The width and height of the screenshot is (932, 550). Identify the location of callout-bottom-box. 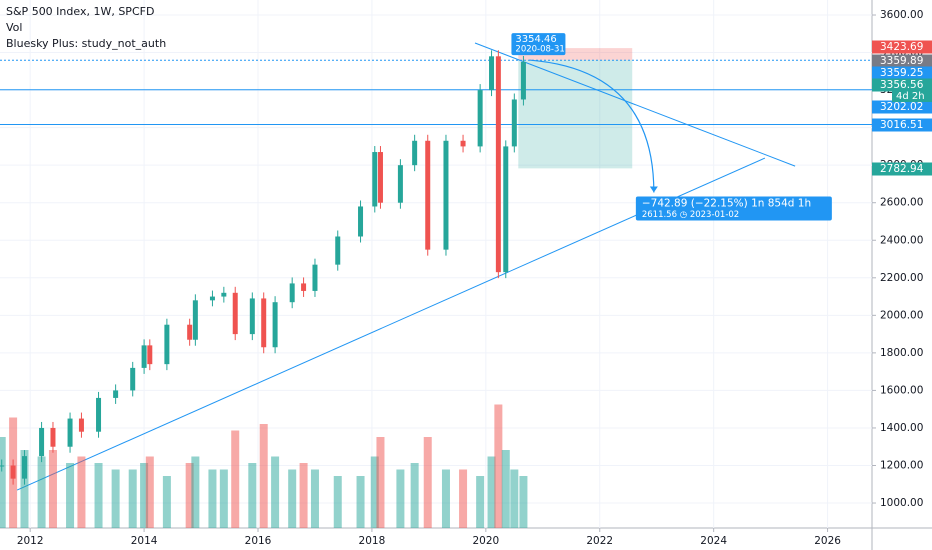
(733, 208).